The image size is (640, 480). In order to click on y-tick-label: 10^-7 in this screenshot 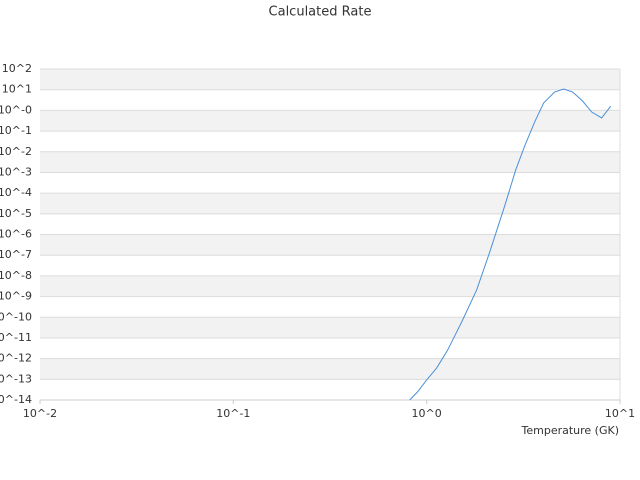, I will do `click(16, 254)`.